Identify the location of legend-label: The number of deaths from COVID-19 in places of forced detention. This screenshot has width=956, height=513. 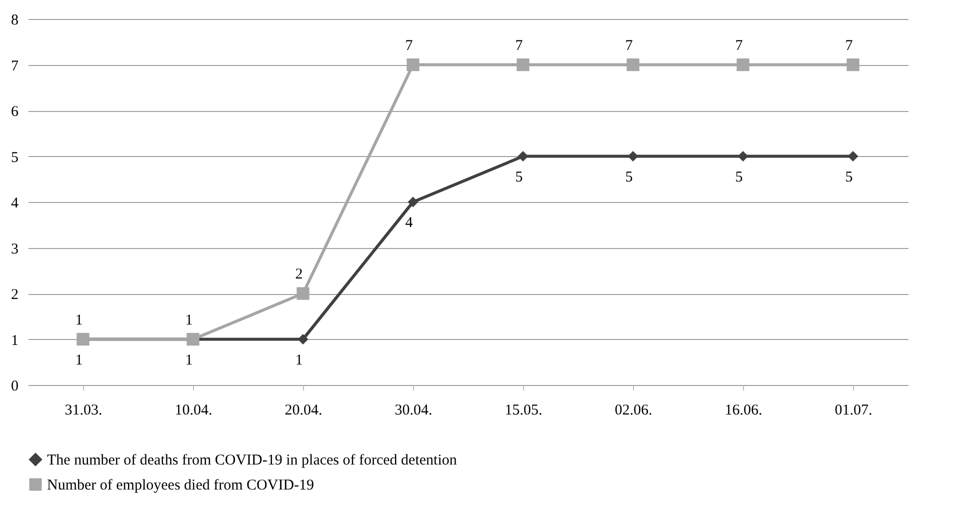
(252, 460).